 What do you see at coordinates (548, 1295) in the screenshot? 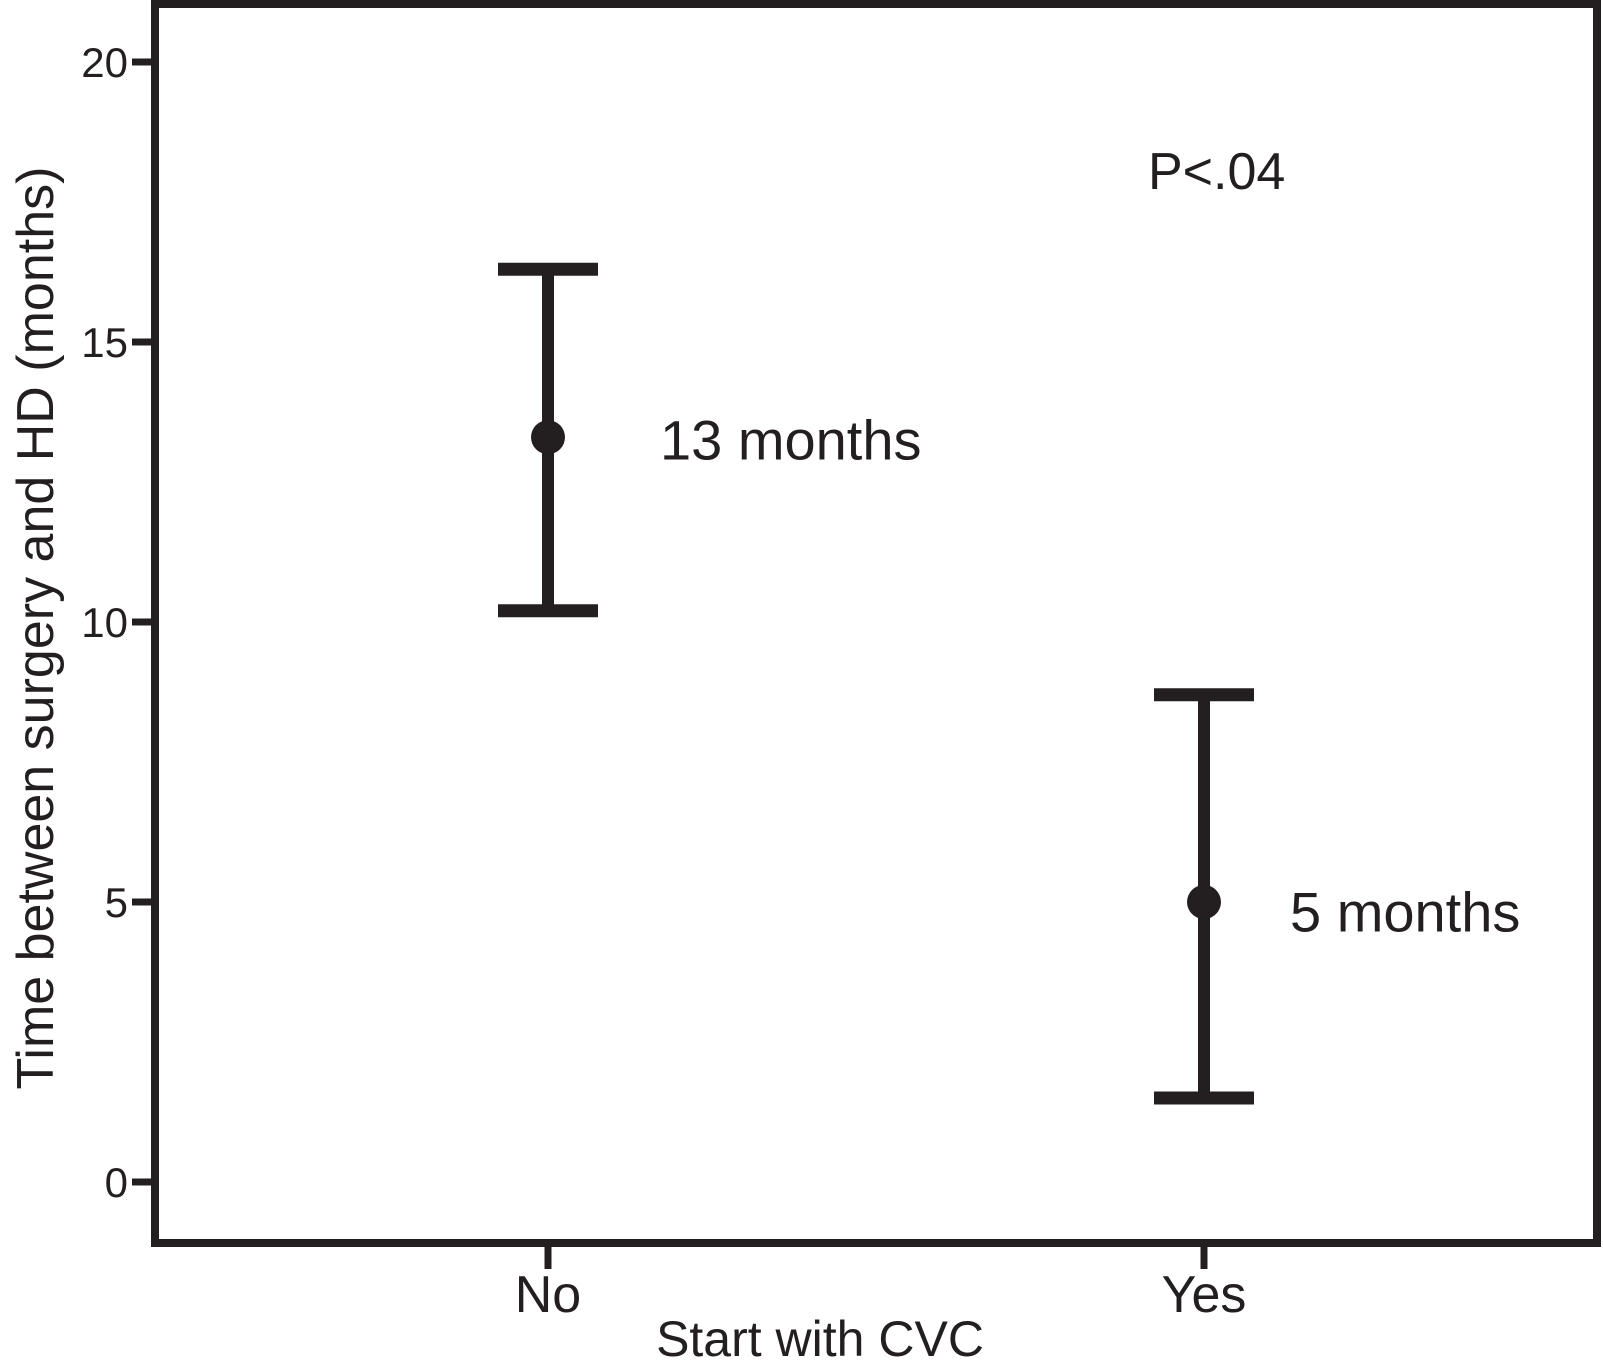
I see `x-category-label: No` at bounding box center [548, 1295].